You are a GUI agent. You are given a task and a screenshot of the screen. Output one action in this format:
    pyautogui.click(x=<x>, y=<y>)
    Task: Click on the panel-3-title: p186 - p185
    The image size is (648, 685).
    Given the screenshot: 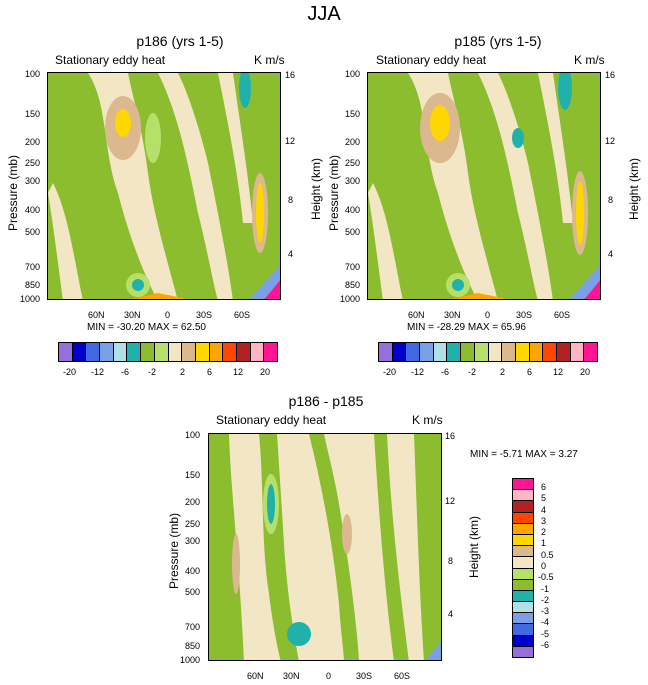 What is the action you would take?
    pyautogui.click(x=326, y=401)
    